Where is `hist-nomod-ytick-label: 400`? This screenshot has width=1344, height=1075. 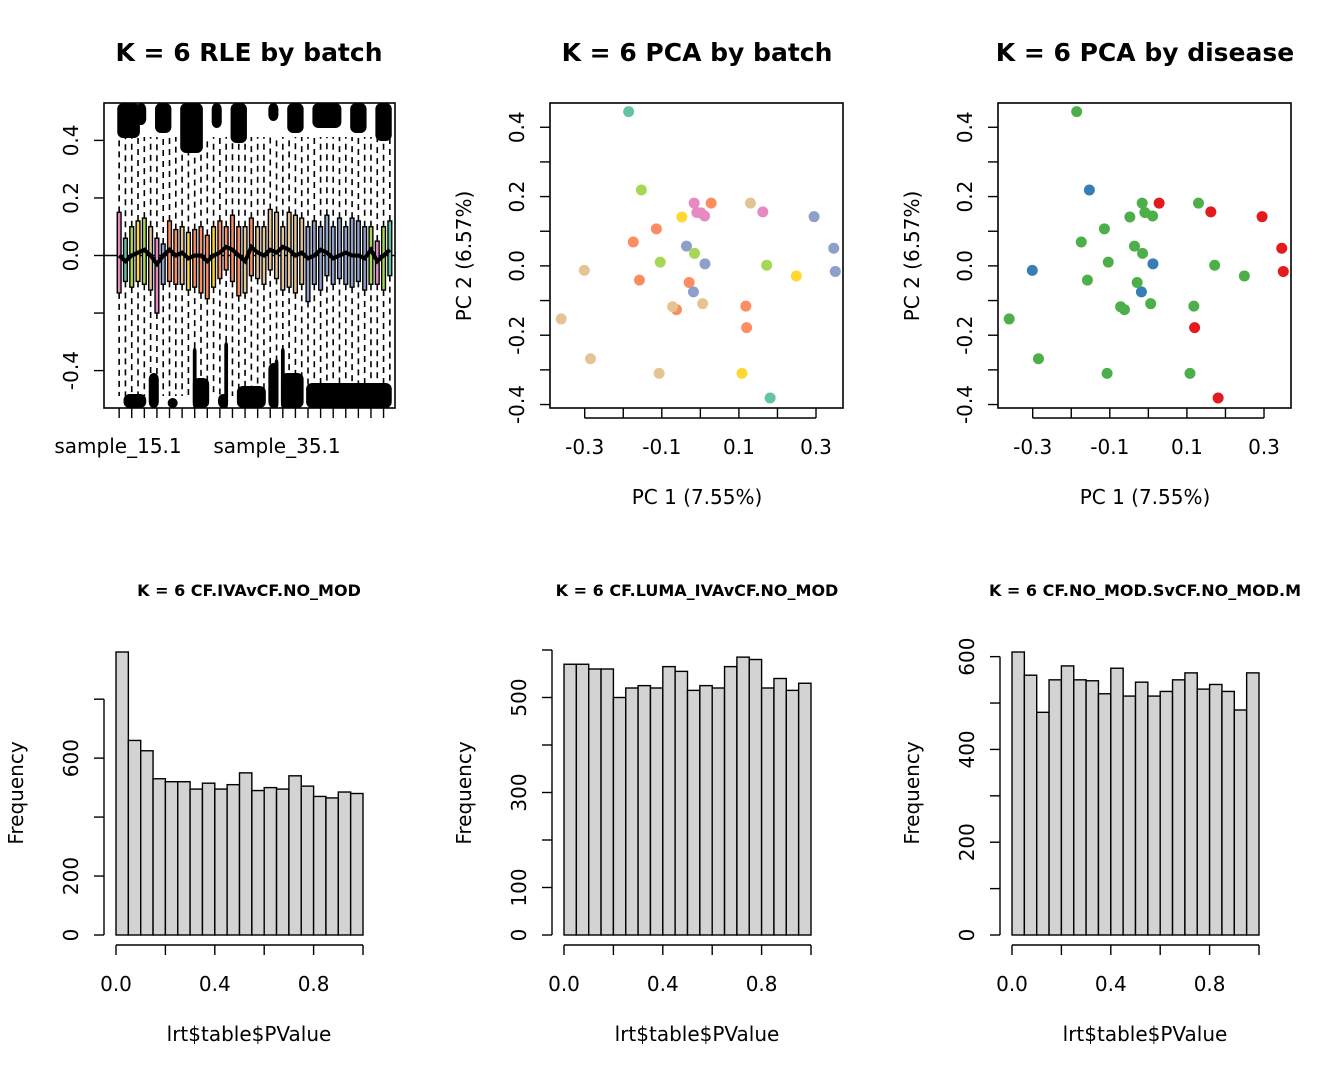 hist-nomod-ytick-label: 400 is located at coordinates (967, 749).